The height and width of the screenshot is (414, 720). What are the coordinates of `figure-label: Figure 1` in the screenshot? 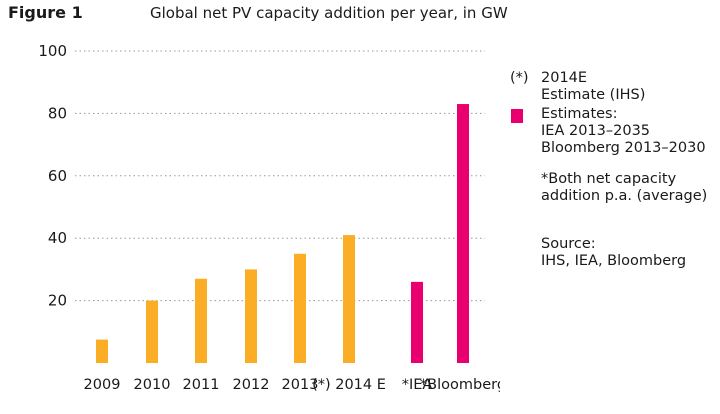 It's located at (45, 12).